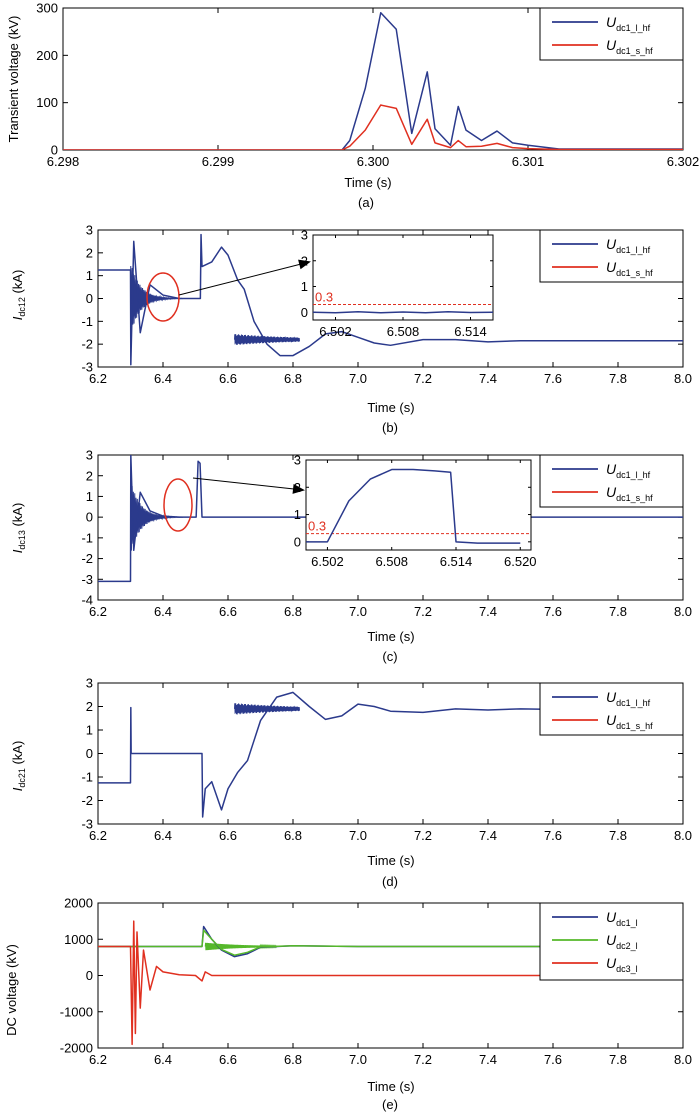  I want to click on panel-c-xtick-label: 8.0, so click(683, 611).